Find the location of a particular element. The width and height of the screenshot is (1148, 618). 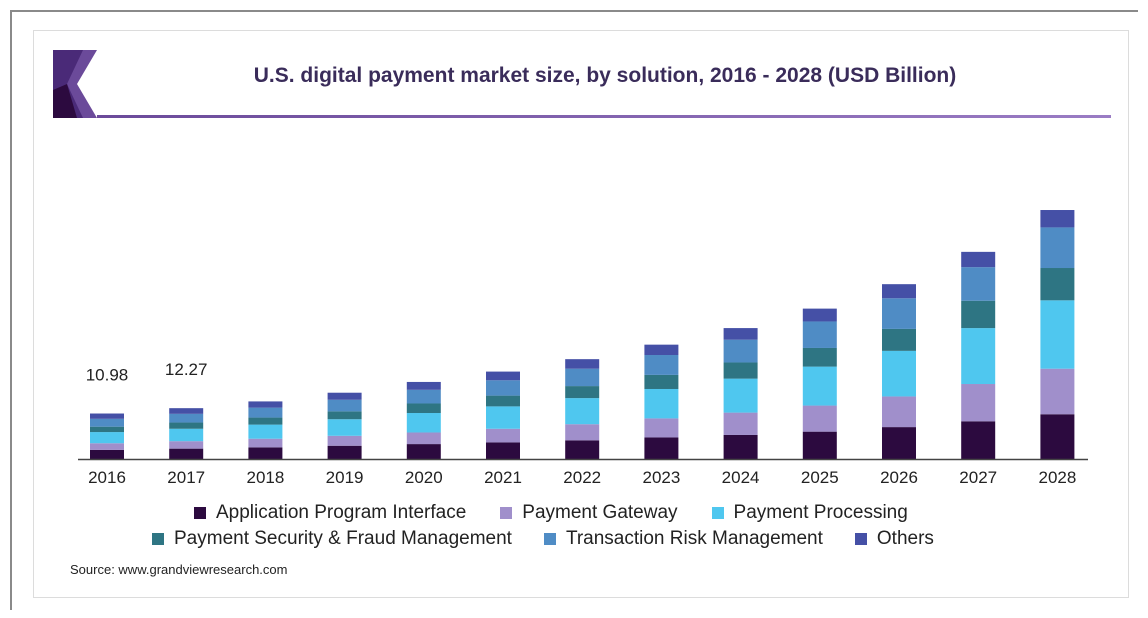

bar-others-2019 is located at coordinates (344, 396).